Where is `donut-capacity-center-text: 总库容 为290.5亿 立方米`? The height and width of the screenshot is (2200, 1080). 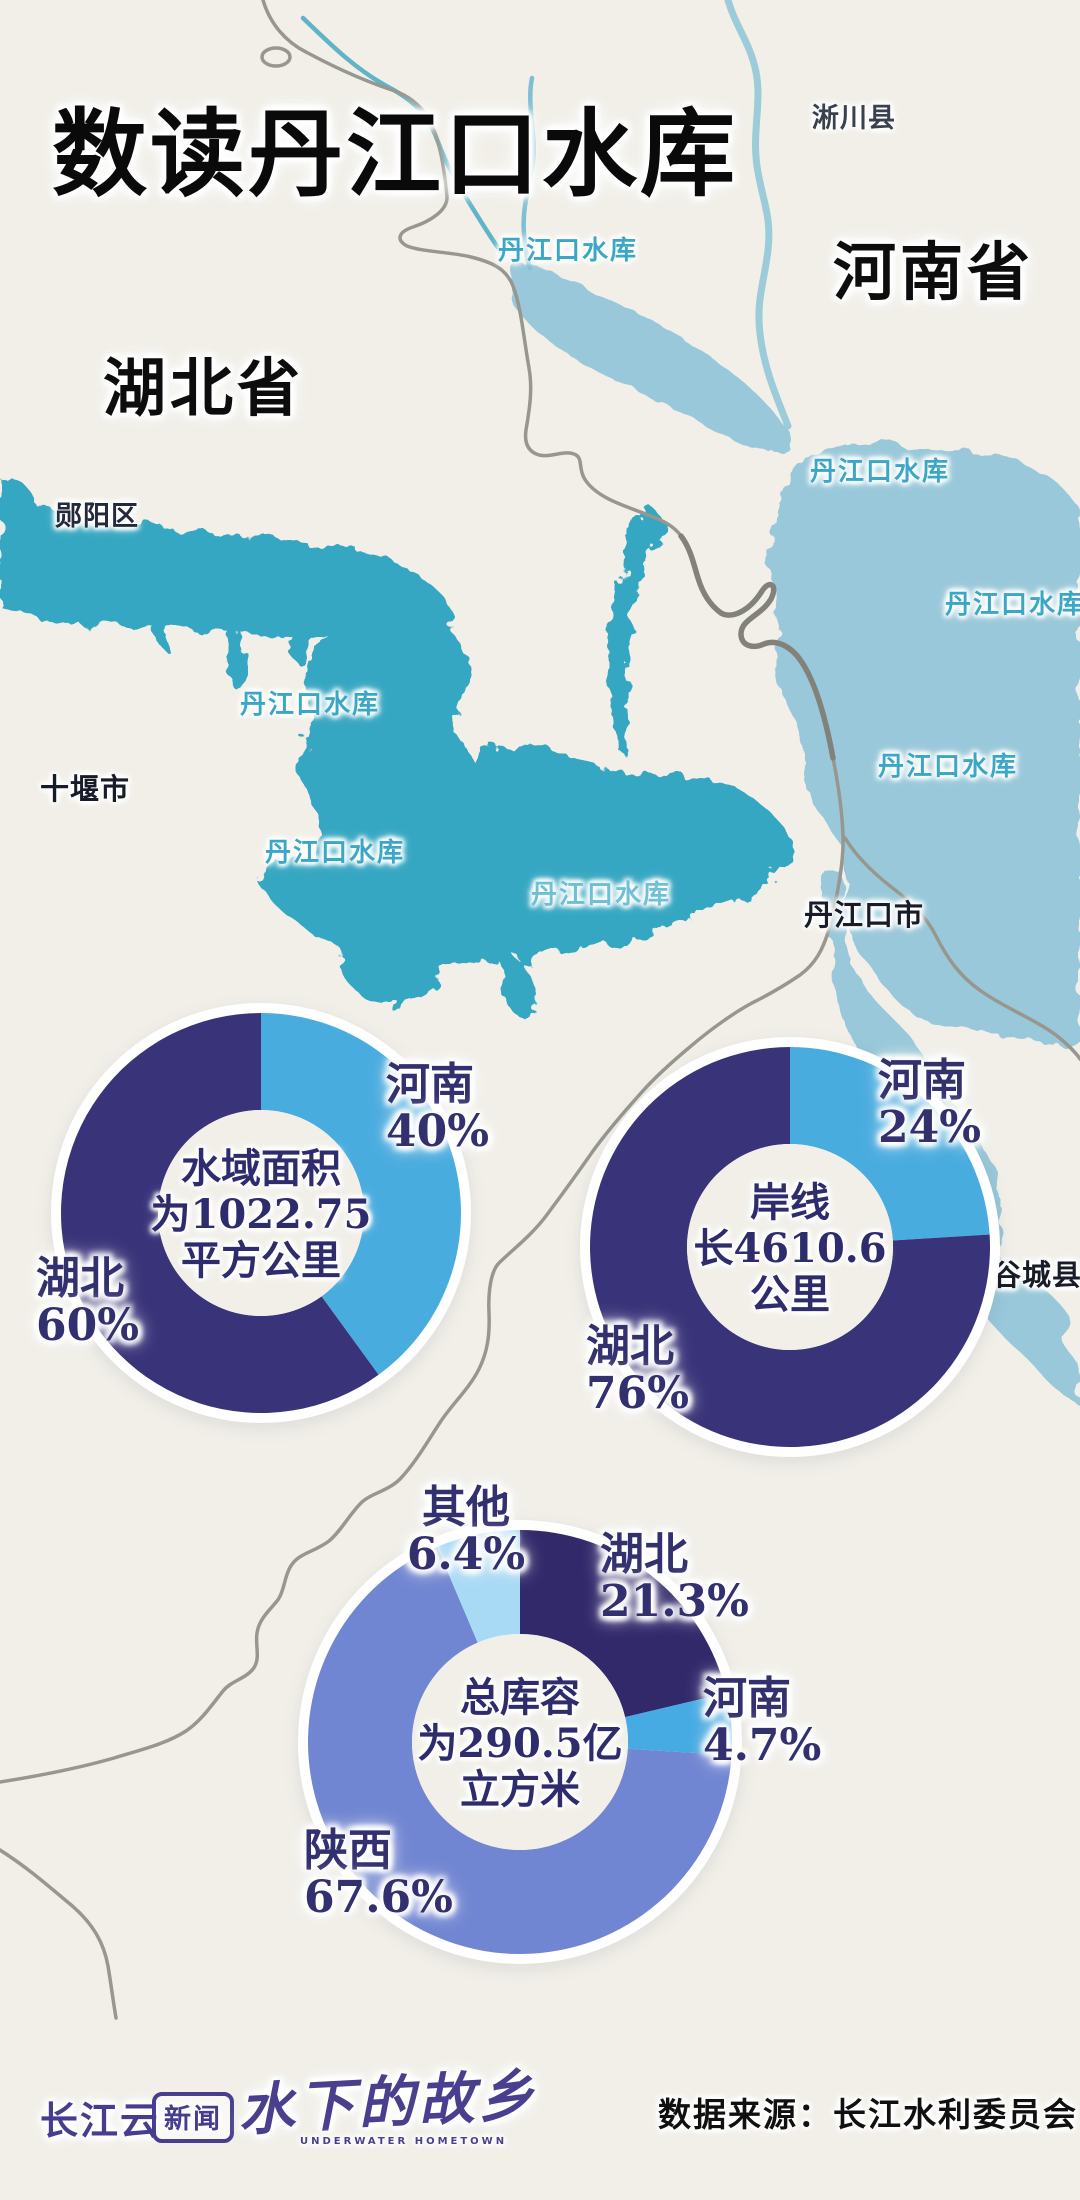 donut-capacity-center-text: 总库容 为290.5亿 立方米 is located at coordinates (520, 1743).